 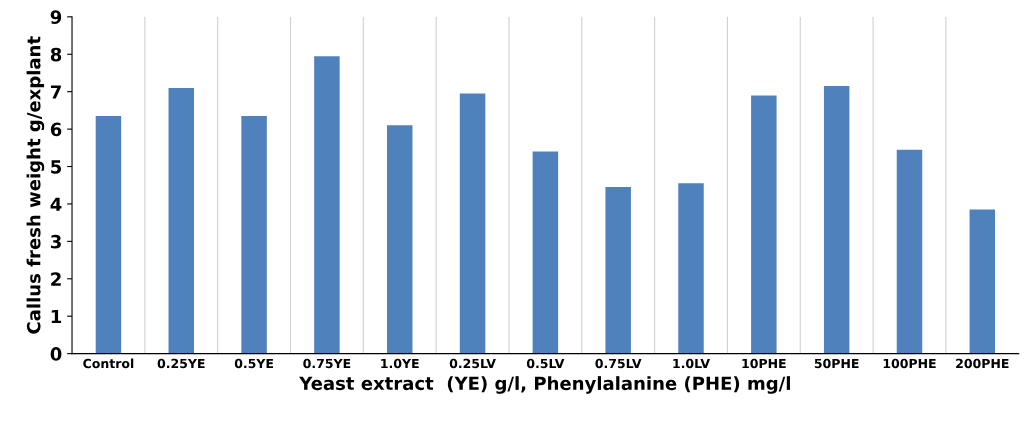 What do you see at coordinates (56, 279) in the screenshot?
I see `y-tick-label: 2` at bounding box center [56, 279].